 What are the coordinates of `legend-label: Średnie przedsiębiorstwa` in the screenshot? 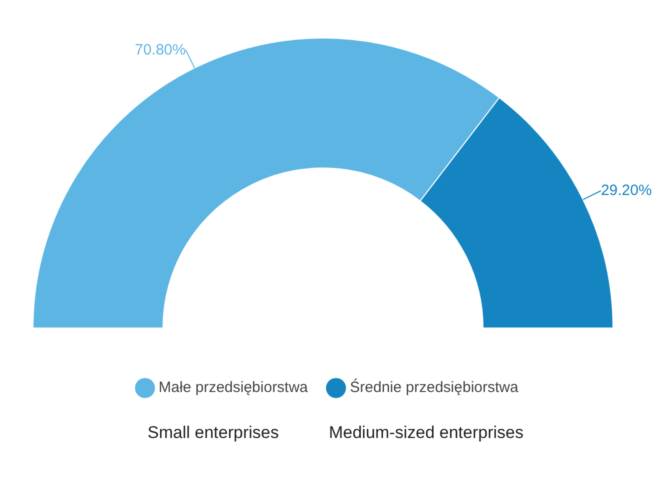 It's located at (434, 387).